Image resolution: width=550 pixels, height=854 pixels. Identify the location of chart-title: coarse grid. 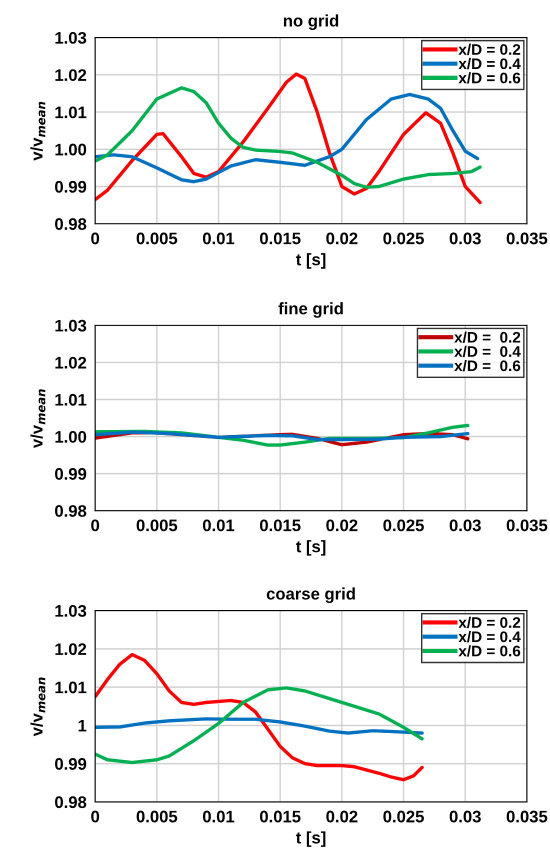
(310, 595).